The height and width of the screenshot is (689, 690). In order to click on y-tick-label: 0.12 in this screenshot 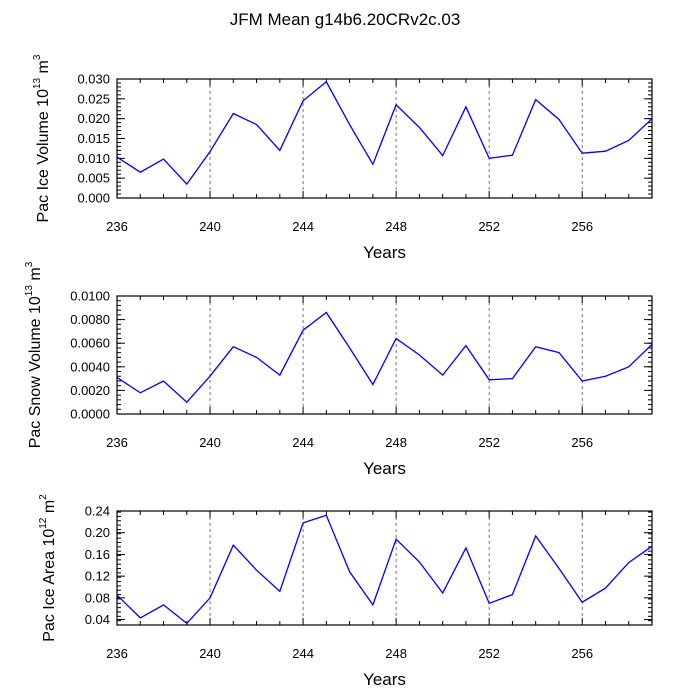, I will do `click(97, 576)`.